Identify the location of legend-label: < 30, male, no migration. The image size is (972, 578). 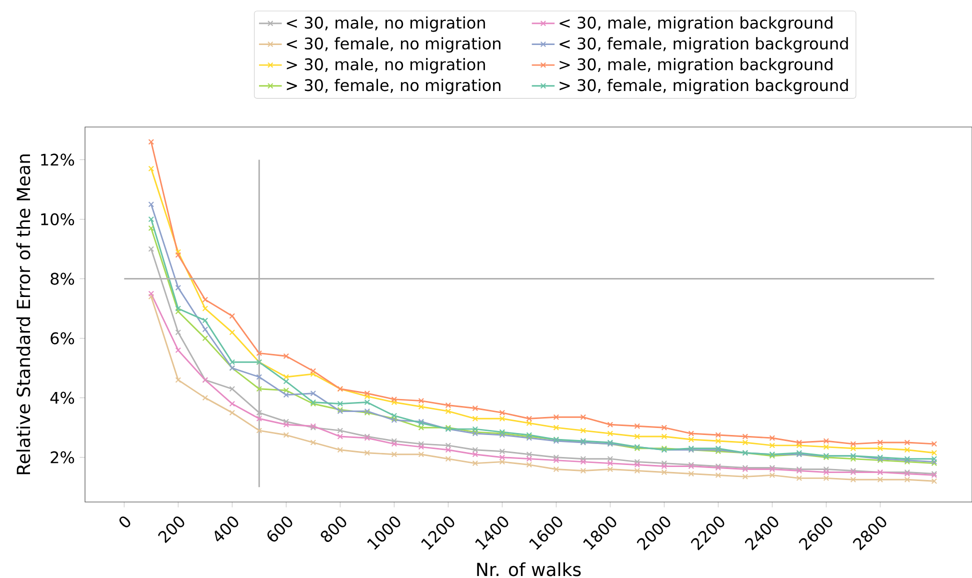
(385, 24).